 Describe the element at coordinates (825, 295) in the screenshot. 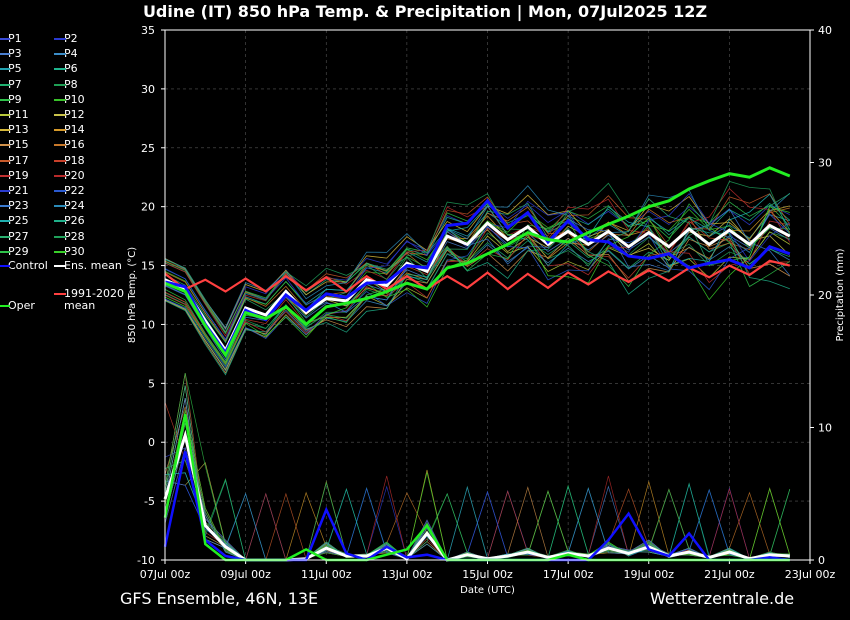

I see `y2-tick-label: 20` at that location.